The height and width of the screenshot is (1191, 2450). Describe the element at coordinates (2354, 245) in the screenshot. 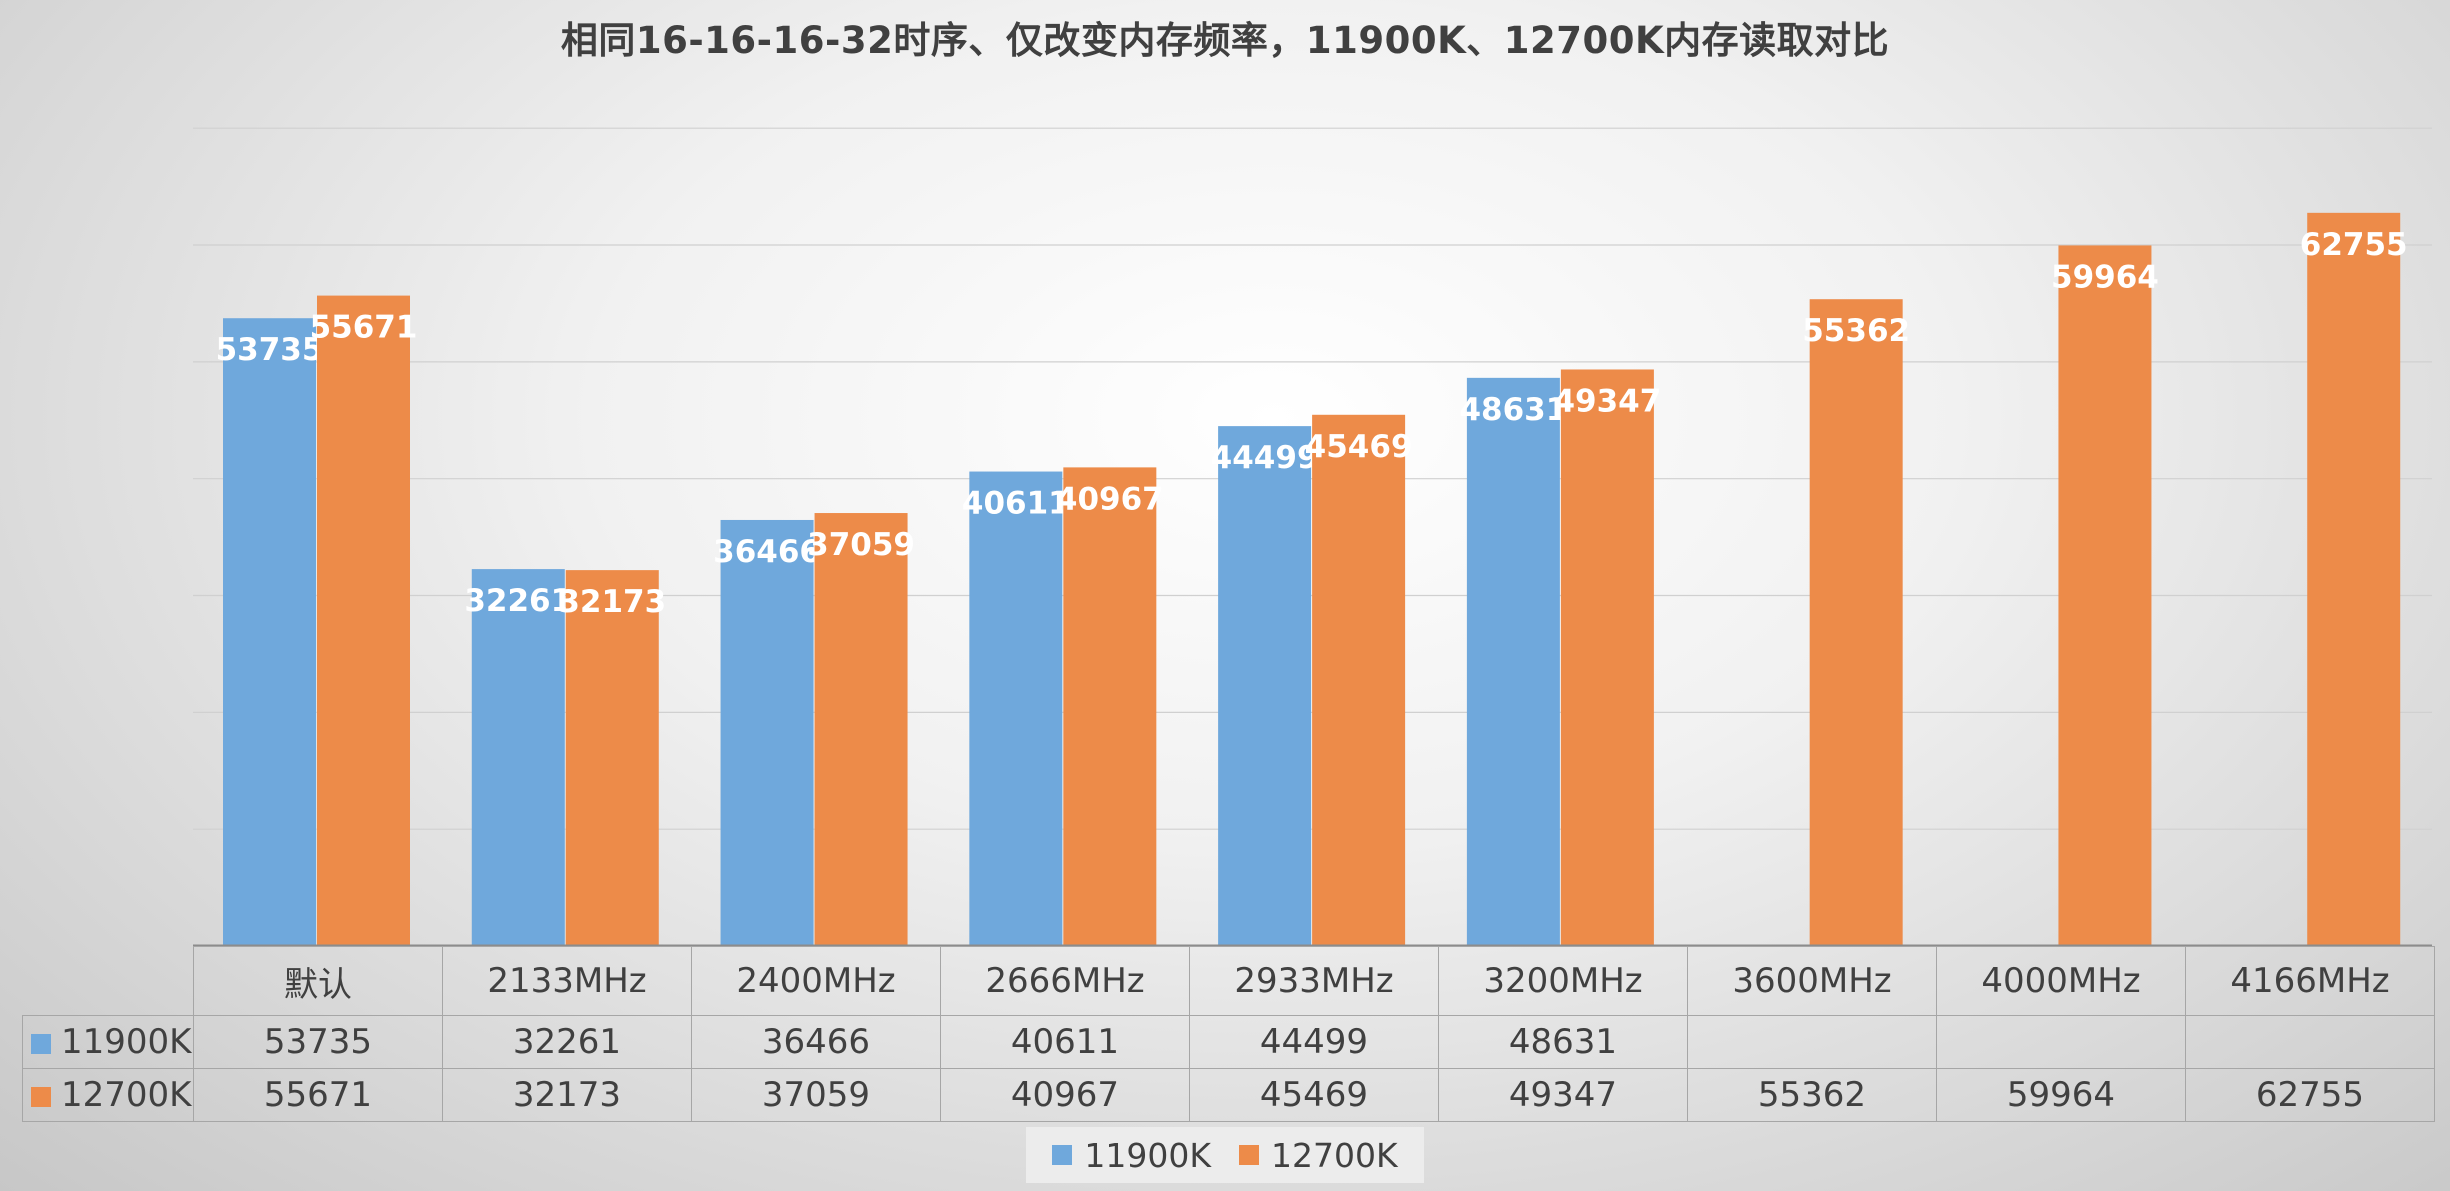

I see `data-label-12700k-8: 62755` at that location.